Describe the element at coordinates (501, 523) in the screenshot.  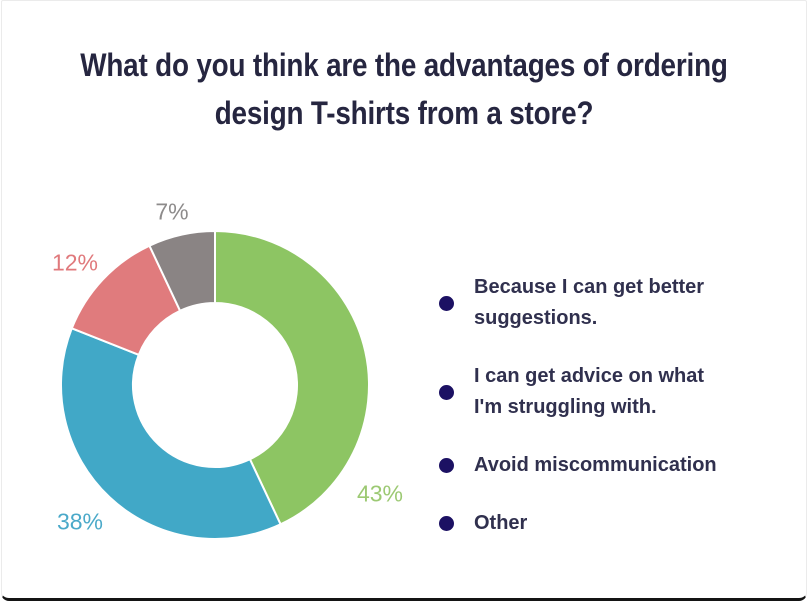
I see `legend-item-label: Other` at that location.